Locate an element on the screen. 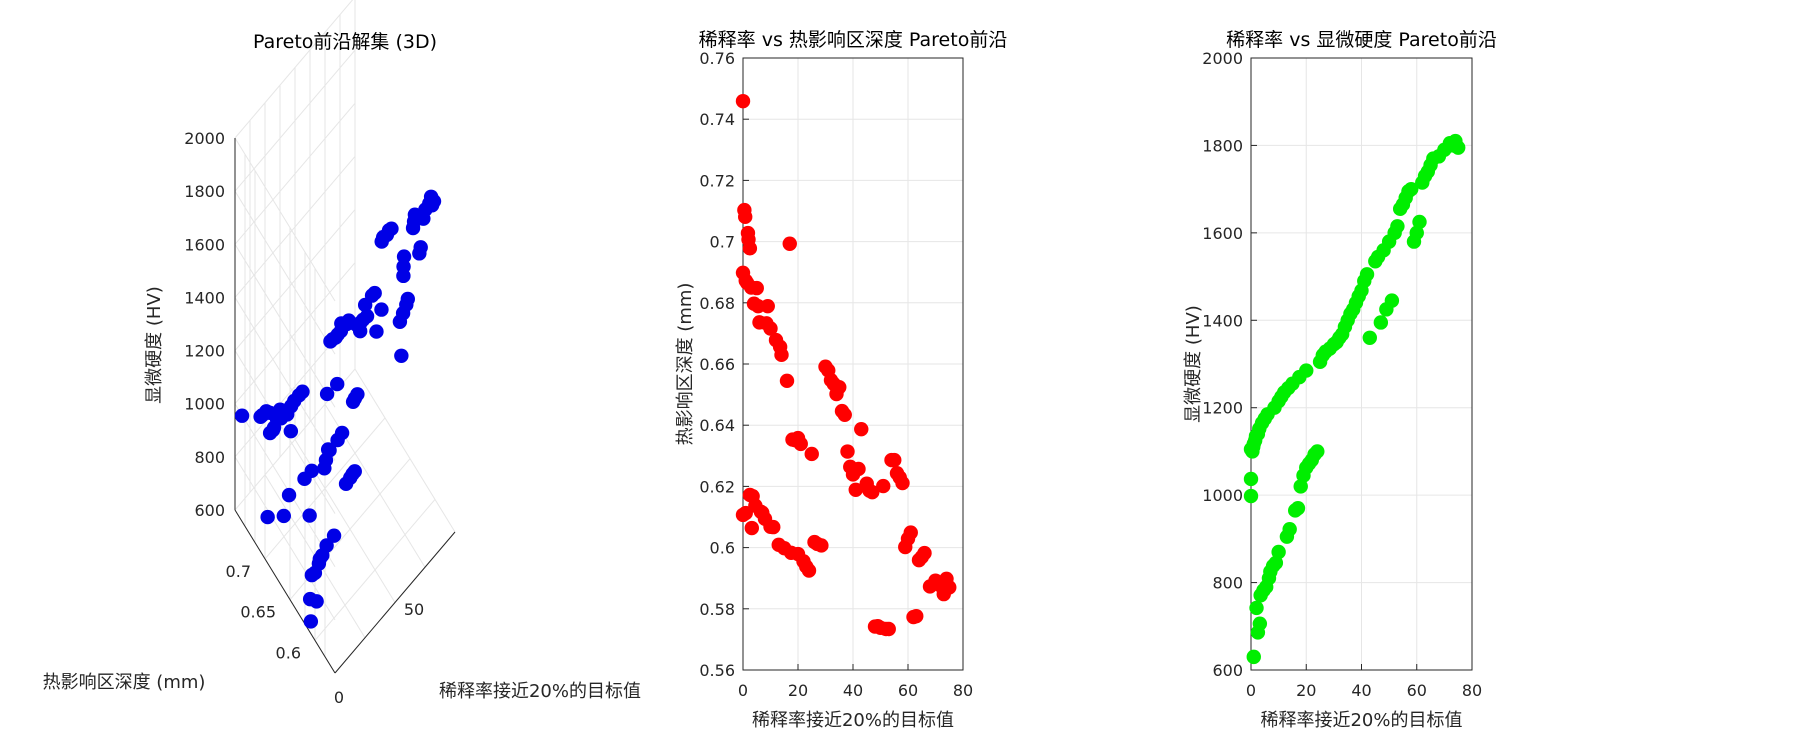 Image resolution: width=1800 pixels, height=750 pixels. z-tick-label: 1200 is located at coordinates (204, 351).